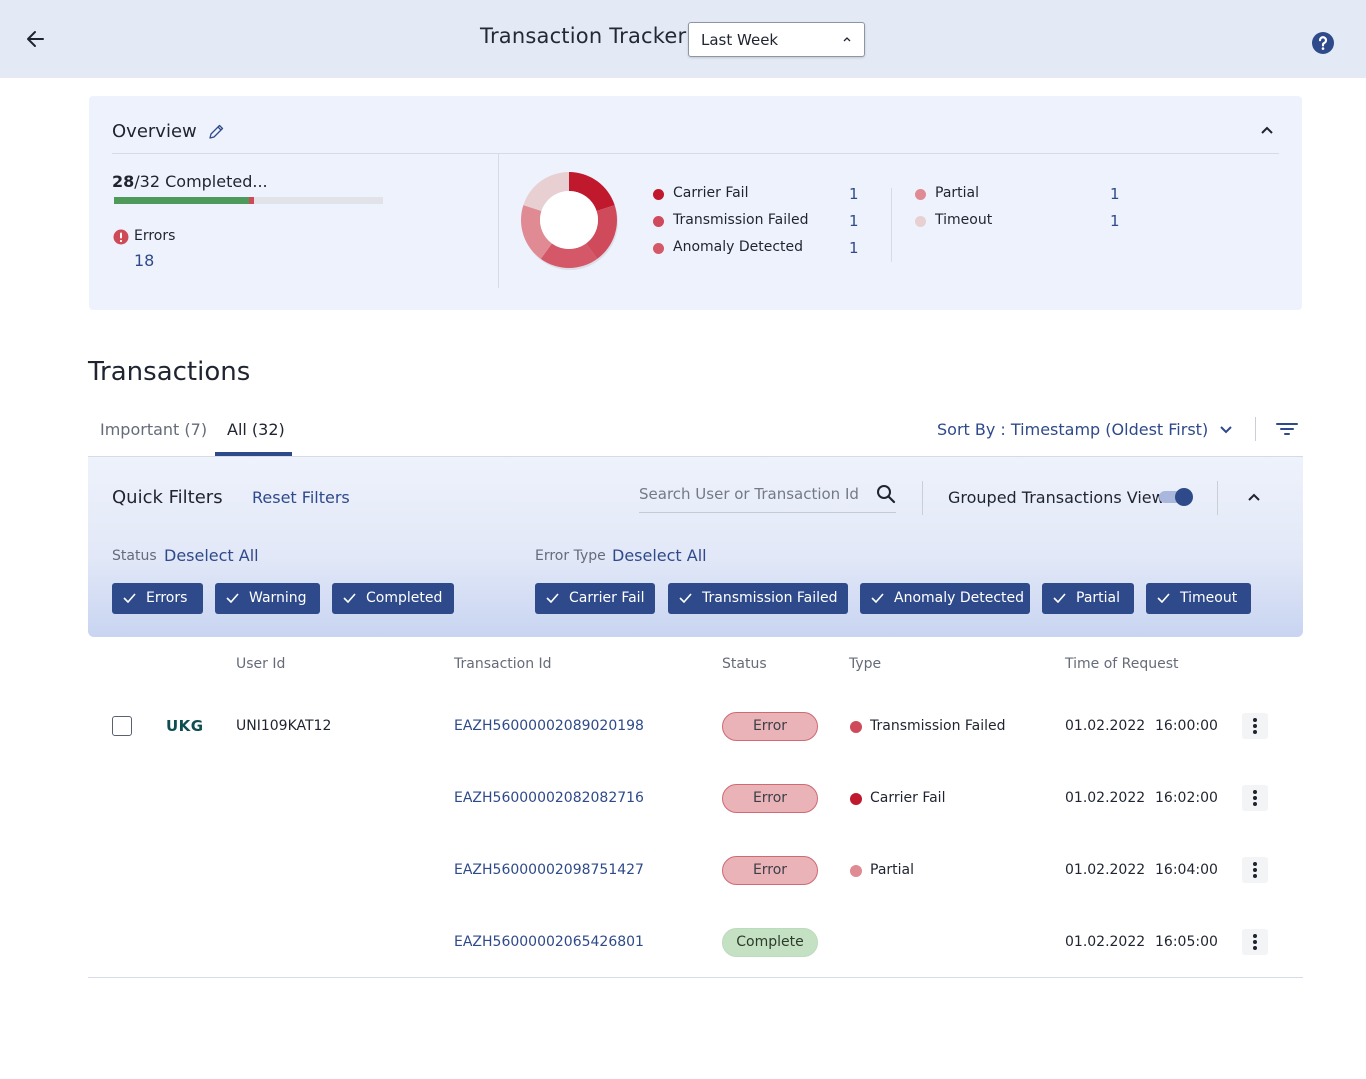  What do you see at coordinates (767, 498) in the screenshot?
I see `search-input: Search User or Transaction Id` at bounding box center [767, 498].